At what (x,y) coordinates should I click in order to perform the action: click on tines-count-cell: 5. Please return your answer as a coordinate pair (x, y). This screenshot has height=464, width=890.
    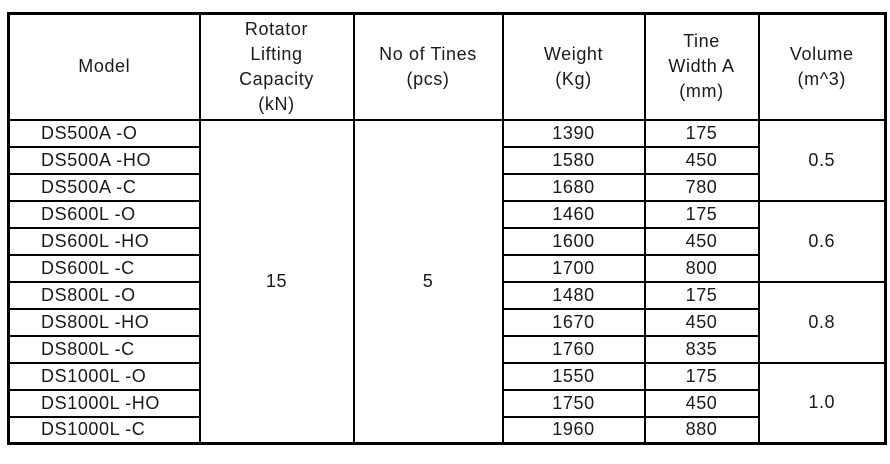
    Looking at the image, I should click on (428, 281).